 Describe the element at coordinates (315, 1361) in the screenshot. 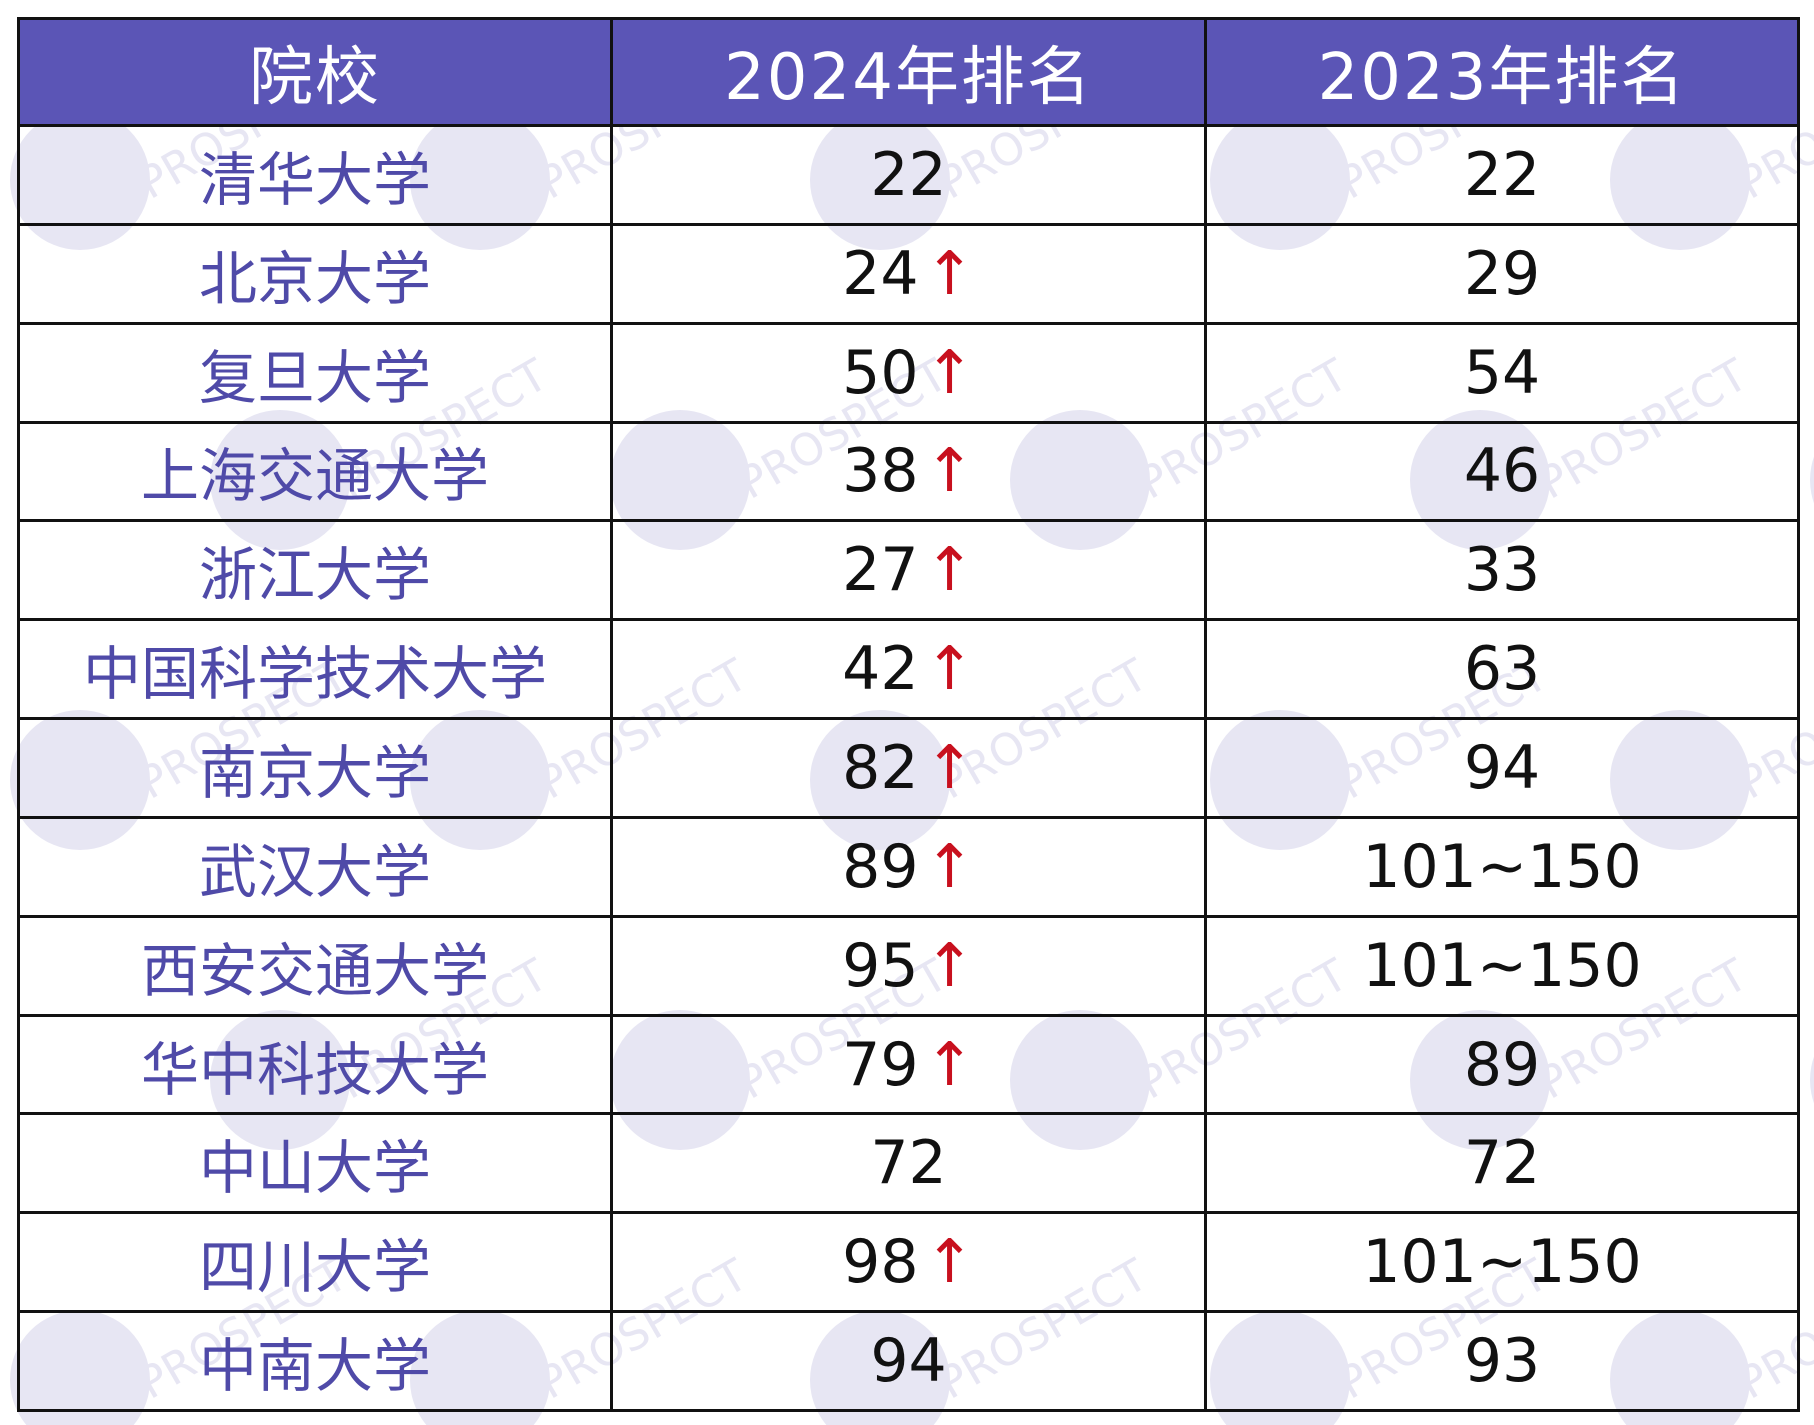

I see `school-name: 中南大学` at that location.